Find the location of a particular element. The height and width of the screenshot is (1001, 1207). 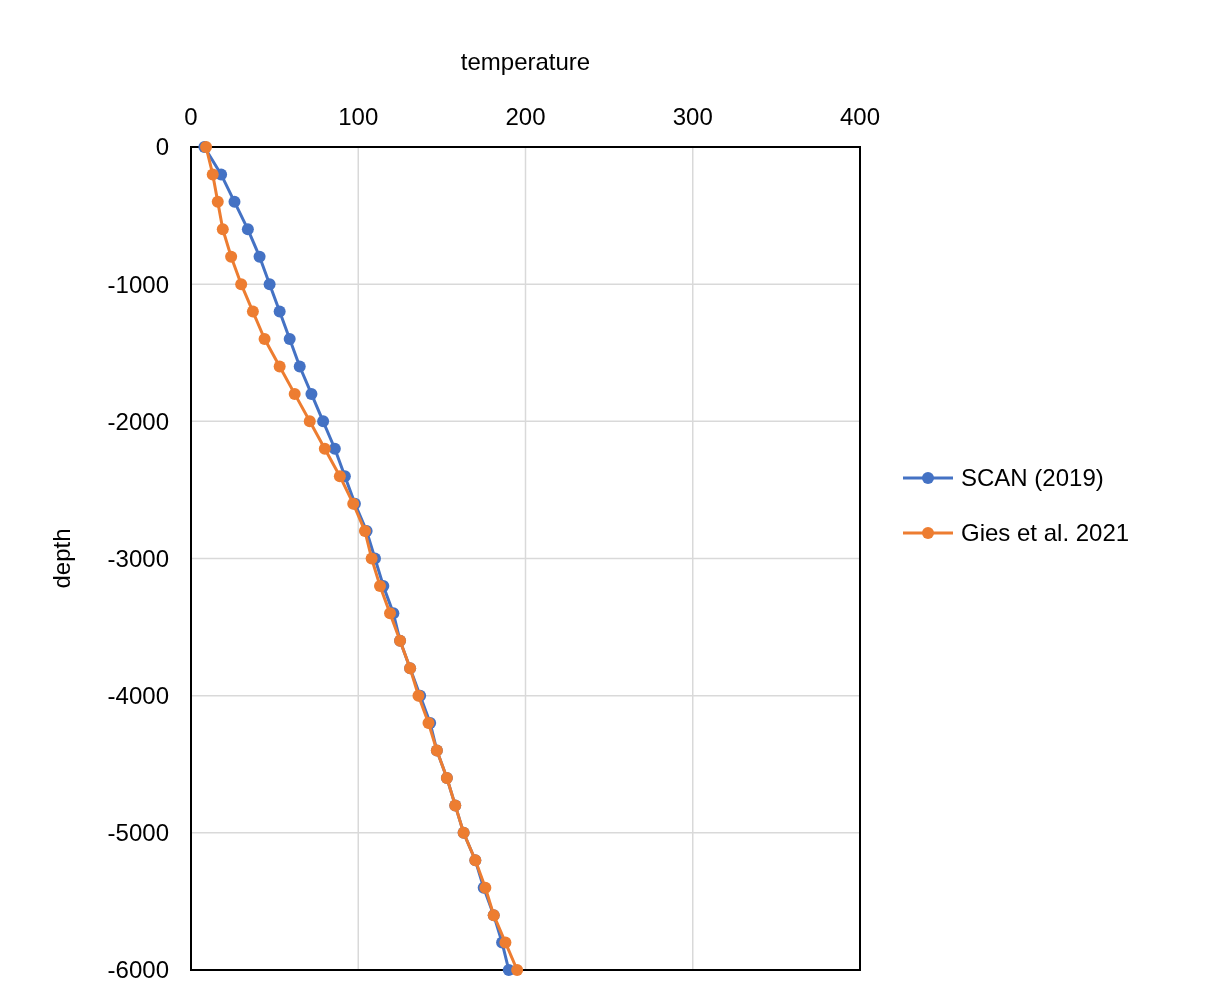

legend-label: SCAN (2019) is located at coordinates (1032, 478).